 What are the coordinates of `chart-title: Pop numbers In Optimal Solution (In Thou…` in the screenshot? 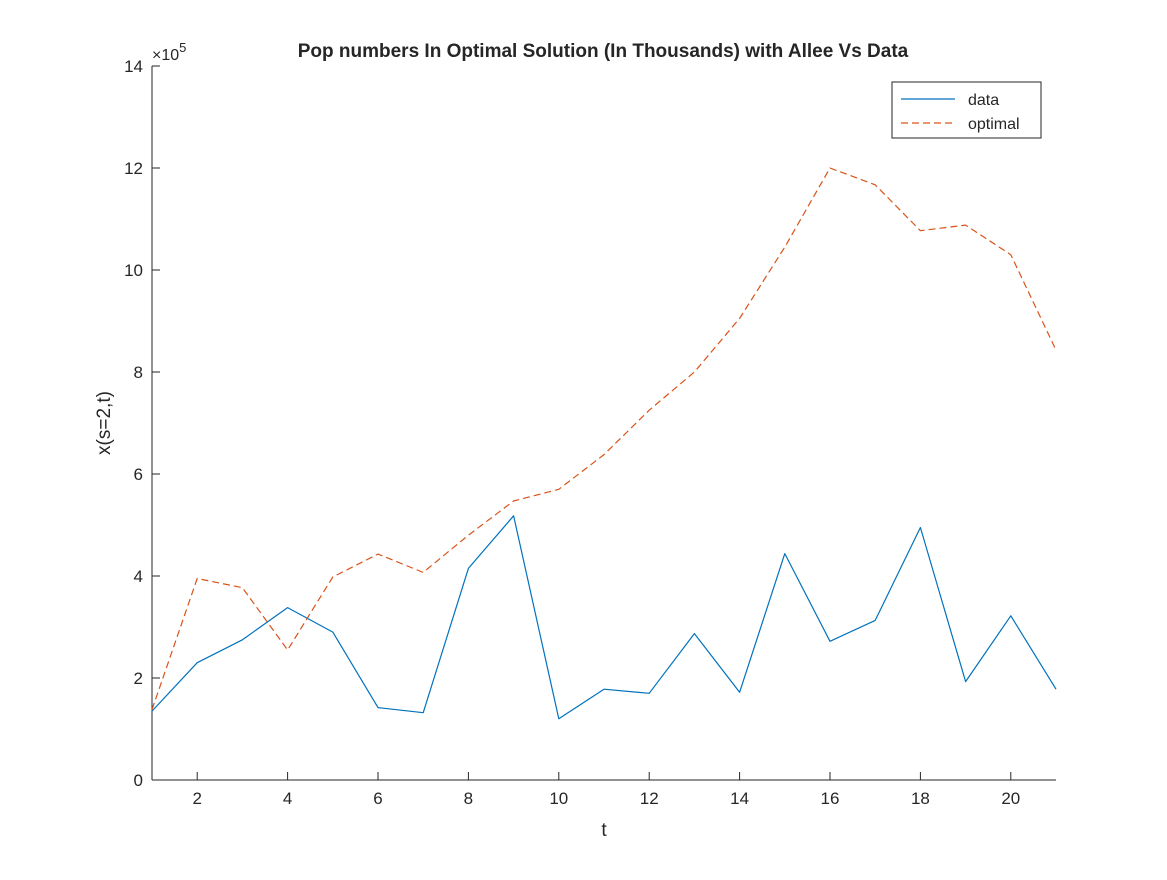 It's located at (603, 51).